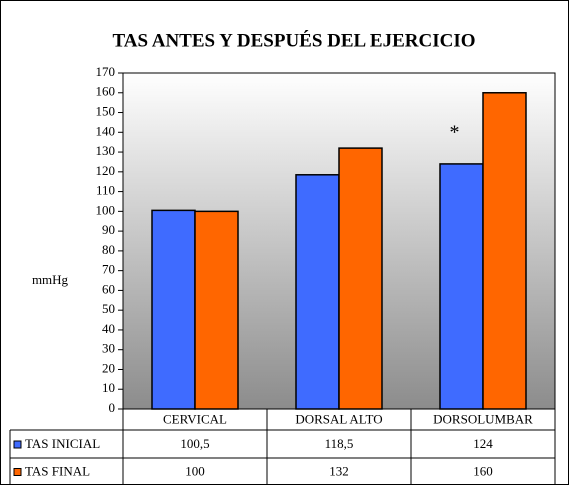 This screenshot has width=569, height=485. I want to click on y-tick-label: 90, so click(108, 229).